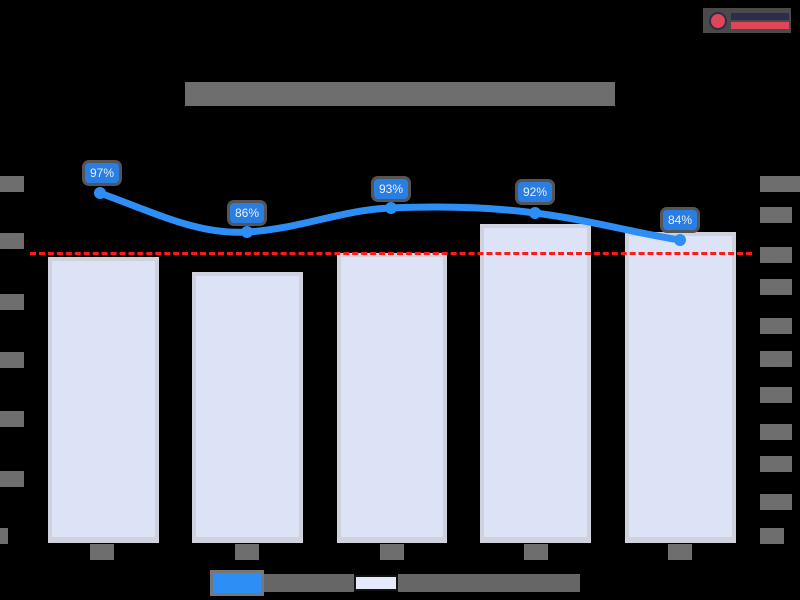  Describe the element at coordinates (760, 20) in the screenshot. I see `logo-wordmark` at that location.